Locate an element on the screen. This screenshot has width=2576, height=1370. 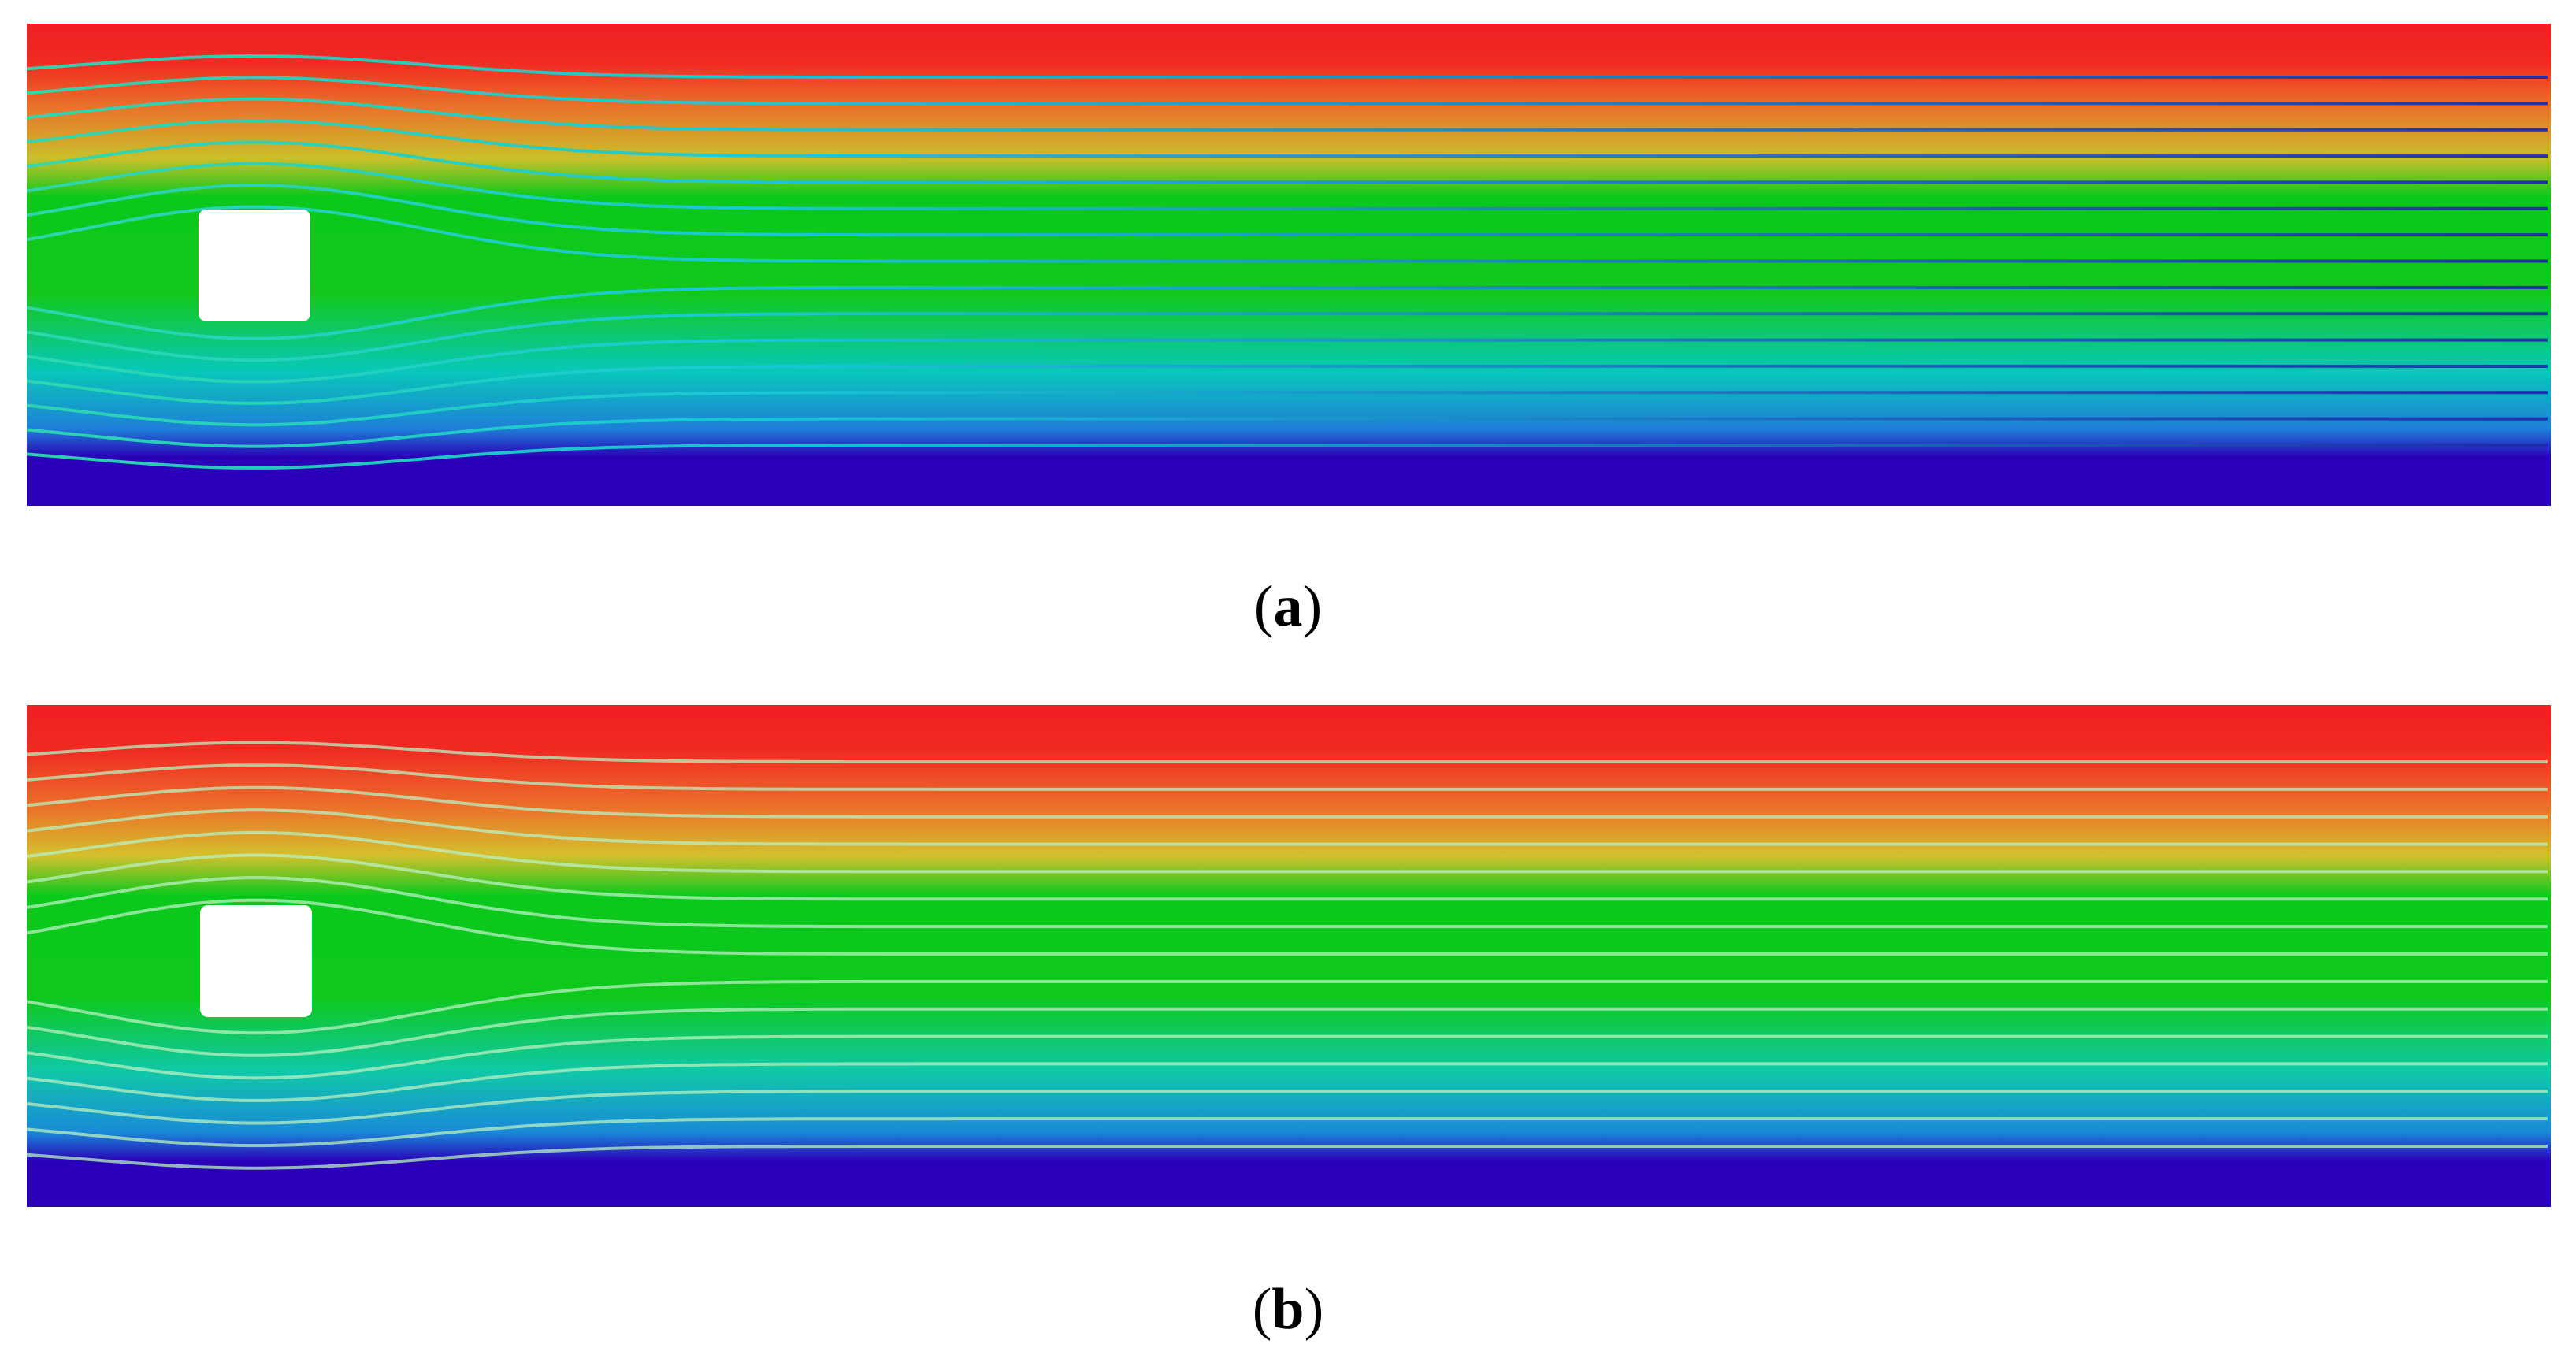
caption-a-label: a is located at coordinates (1288, 606).